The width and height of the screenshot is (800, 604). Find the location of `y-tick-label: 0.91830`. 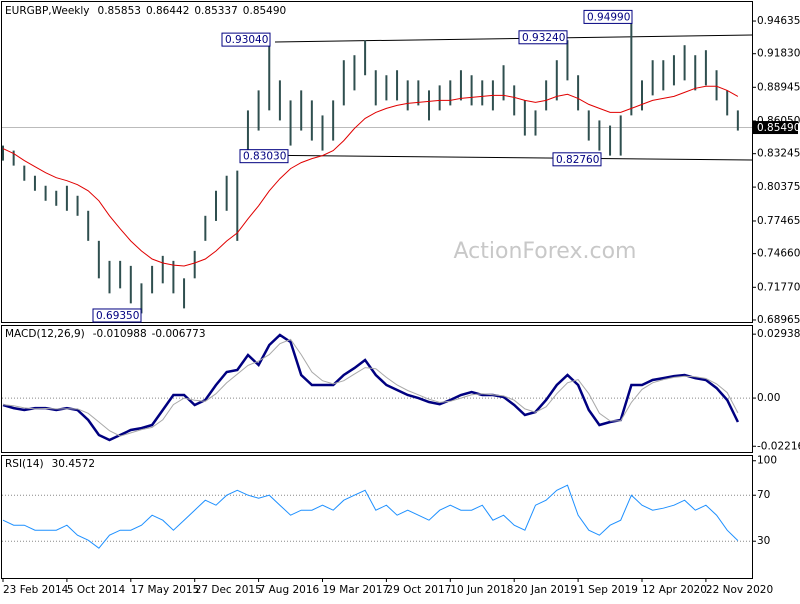

y-tick-label: 0.91830 is located at coordinates (778, 54).